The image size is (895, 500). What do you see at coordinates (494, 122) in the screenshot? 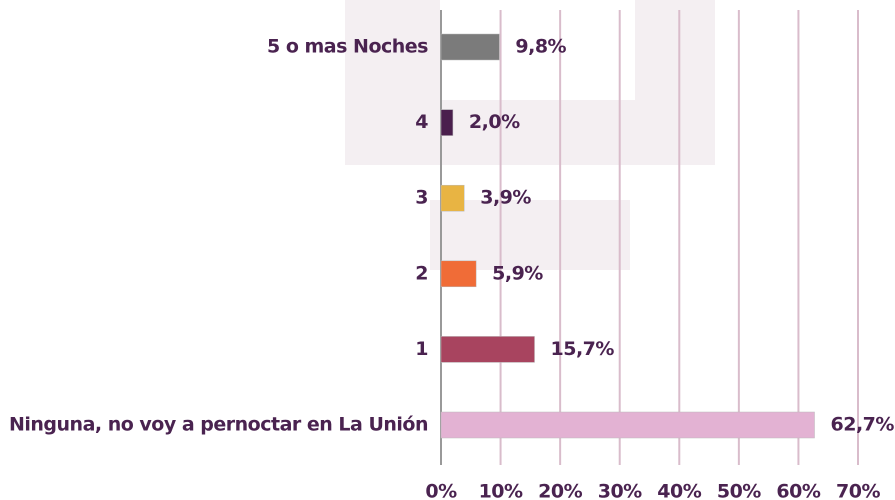
I see `data-label: 2,0%` at bounding box center [494, 122].